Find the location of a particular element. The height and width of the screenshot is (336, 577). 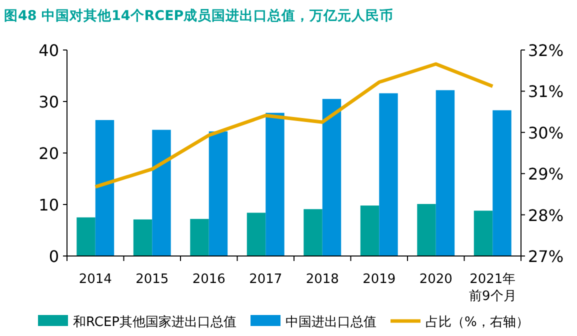

legend-label: 占比（%，右轴） is located at coordinates (477, 322).